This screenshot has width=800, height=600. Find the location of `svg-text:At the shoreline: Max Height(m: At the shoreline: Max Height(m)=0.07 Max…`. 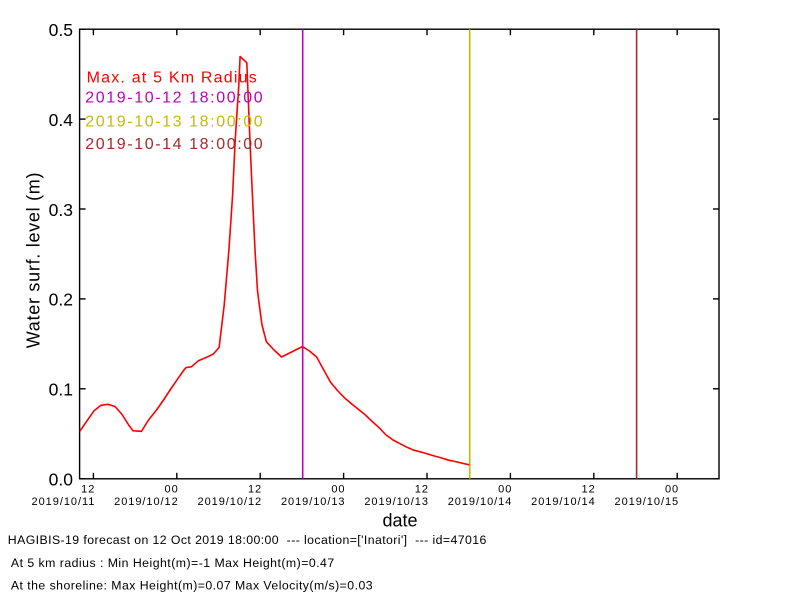

svg-text:At the shoreline: Max Height(m: At the shoreline: Max Height(m)=0.07 Max… is located at coordinates (192, 586).